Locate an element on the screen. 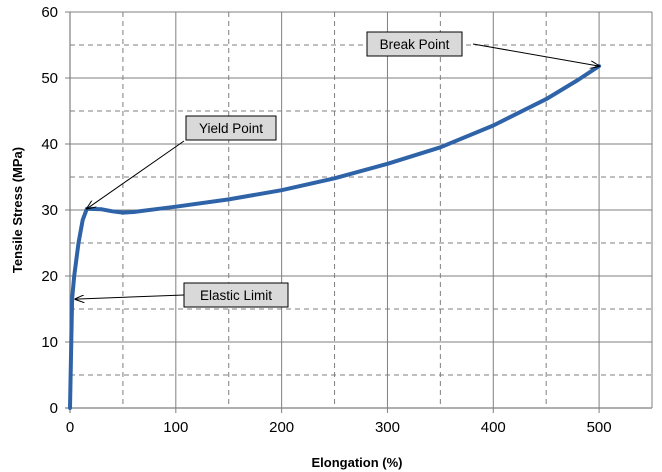 The image size is (662, 472). annotation-label: Break Point is located at coordinates (415, 44).